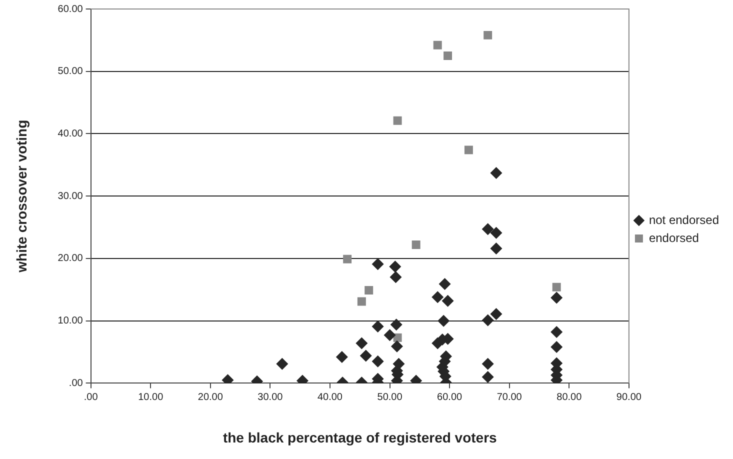  What do you see at coordinates (629, 397) in the screenshot?
I see `x-tick-label: 90.00` at bounding box center [629, 397].